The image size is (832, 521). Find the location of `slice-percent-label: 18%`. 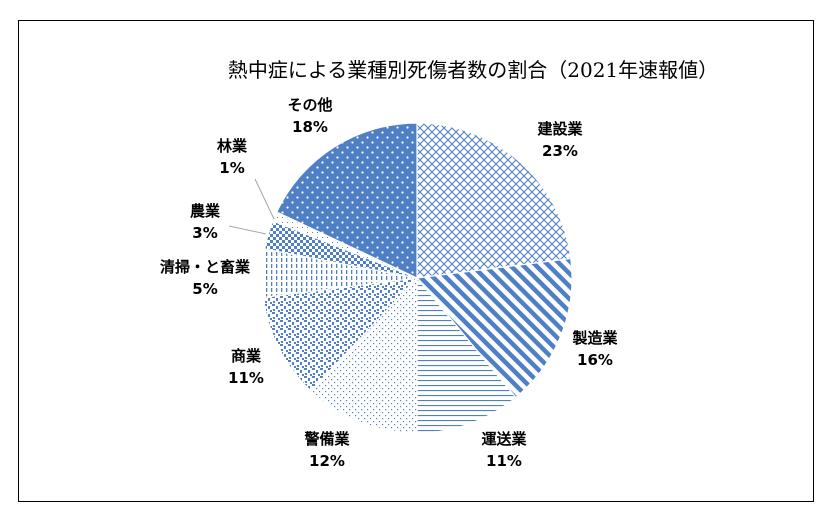

slice-percent-label: 18% is located at coordinates (310, 127).